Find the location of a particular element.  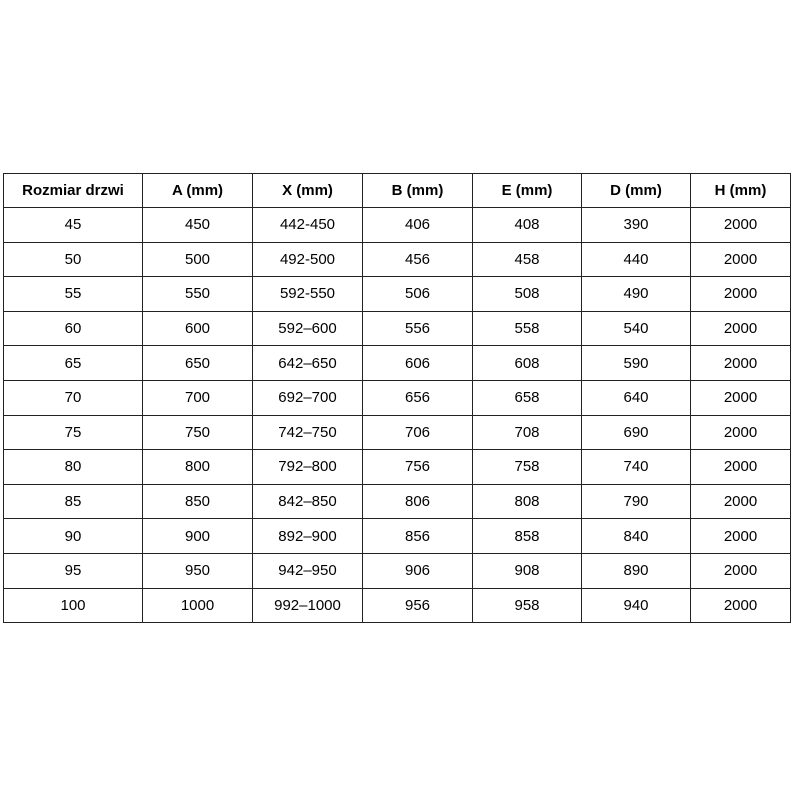

table-cell: 608 is located at coordinates (527, 363).